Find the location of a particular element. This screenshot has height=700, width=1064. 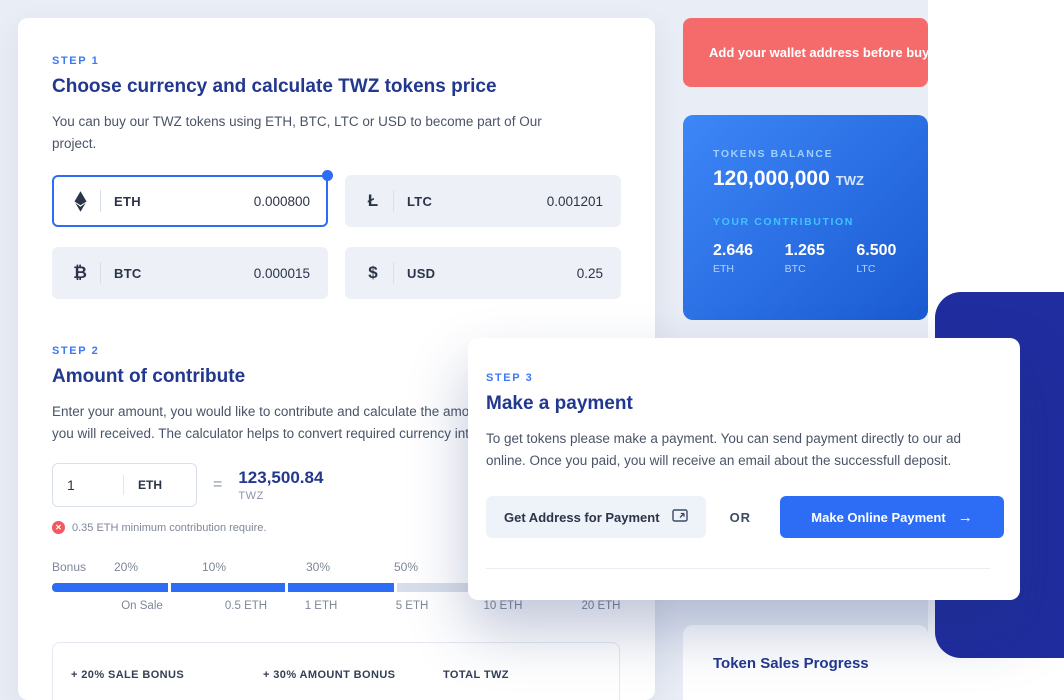

contribution-eth: 2.646 ETH is located at coordinates (749, 258).